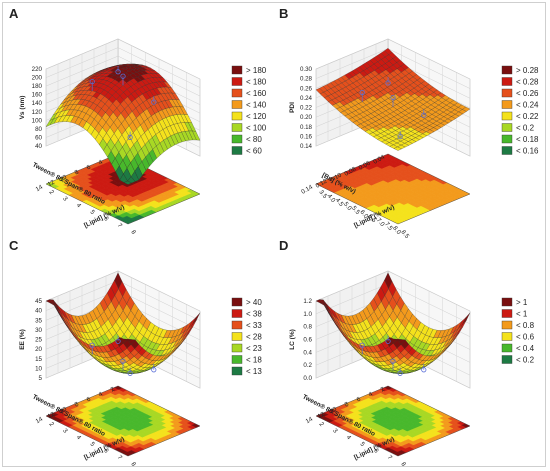 This screenshot has height=471, width=550. What do you see at coordinates (256, 82) in the screenshot?
I see `legend-label-a: < 180` at bounding box center [256, 82].